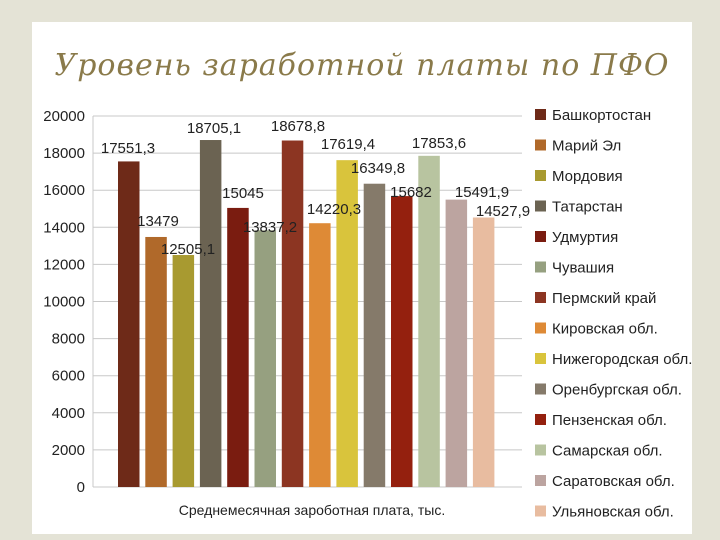 The height and width of the screenshot is (540, 720). Describe the element at coordinates (585, 237) in the screenshot. I see `legend-label: Удмуртия` at that location.